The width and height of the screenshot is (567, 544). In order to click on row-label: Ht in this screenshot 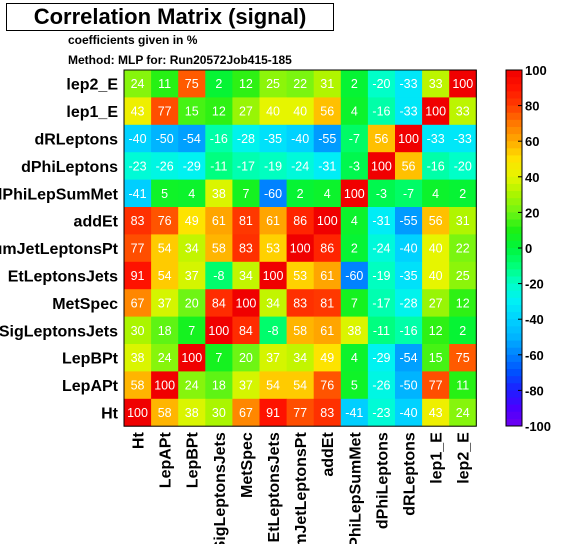, I will do `click(110, 414)`.